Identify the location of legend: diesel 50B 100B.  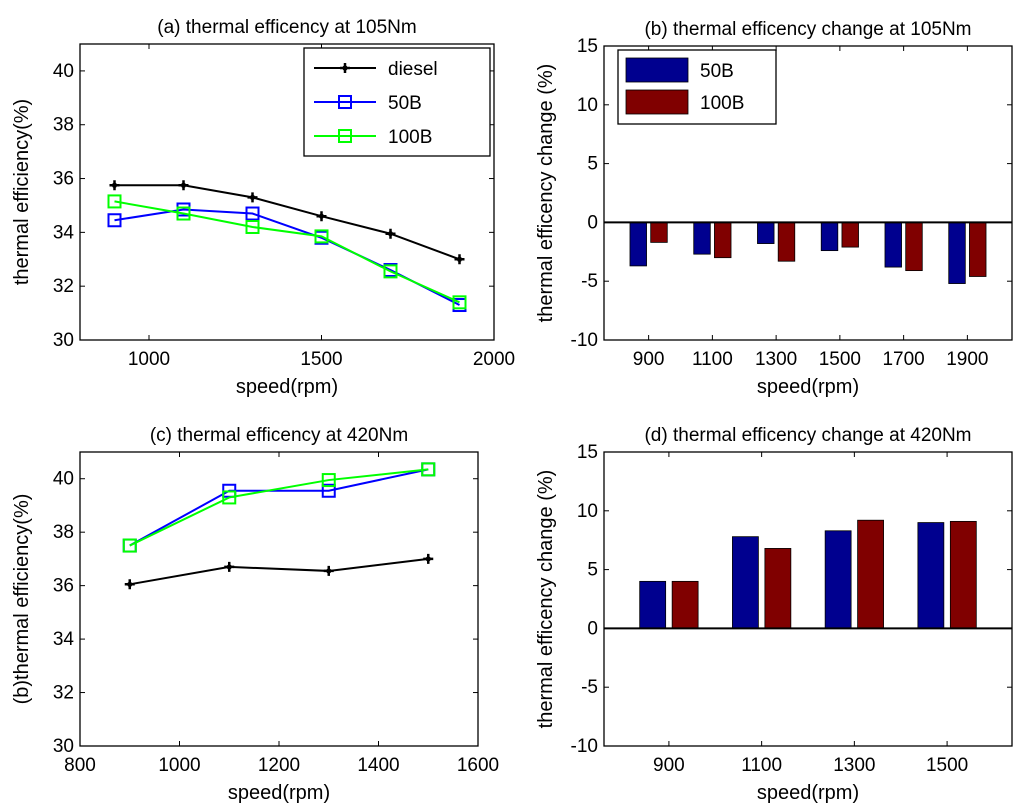
(397, 102).